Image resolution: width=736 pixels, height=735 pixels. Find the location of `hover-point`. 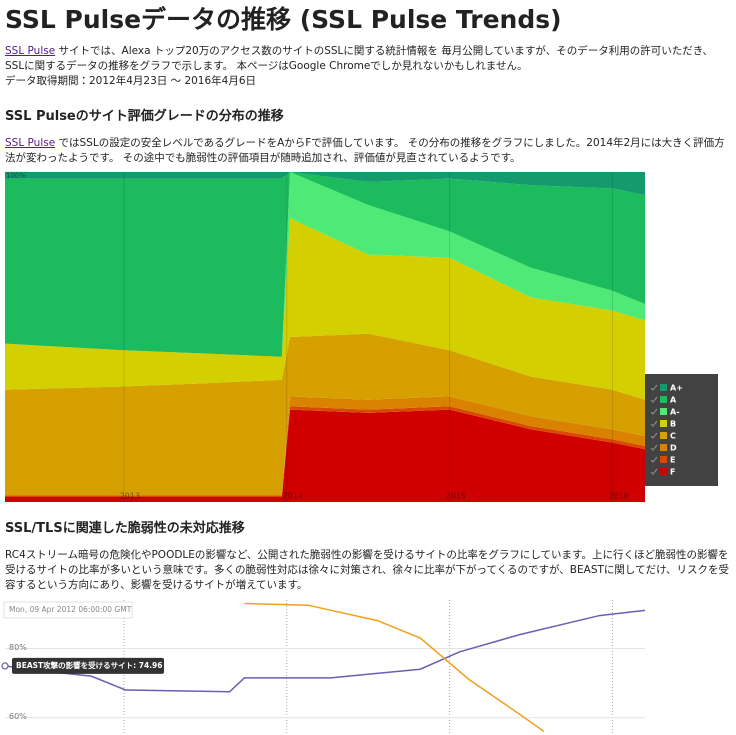

hover-point is located at coordinates (5, 666).